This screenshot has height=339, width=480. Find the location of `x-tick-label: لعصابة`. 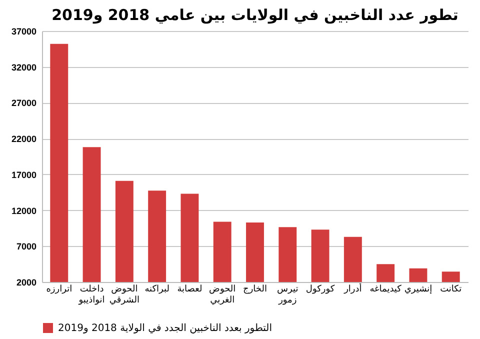

x-tick-label: لعصابة is located at coordinates (189, 289).